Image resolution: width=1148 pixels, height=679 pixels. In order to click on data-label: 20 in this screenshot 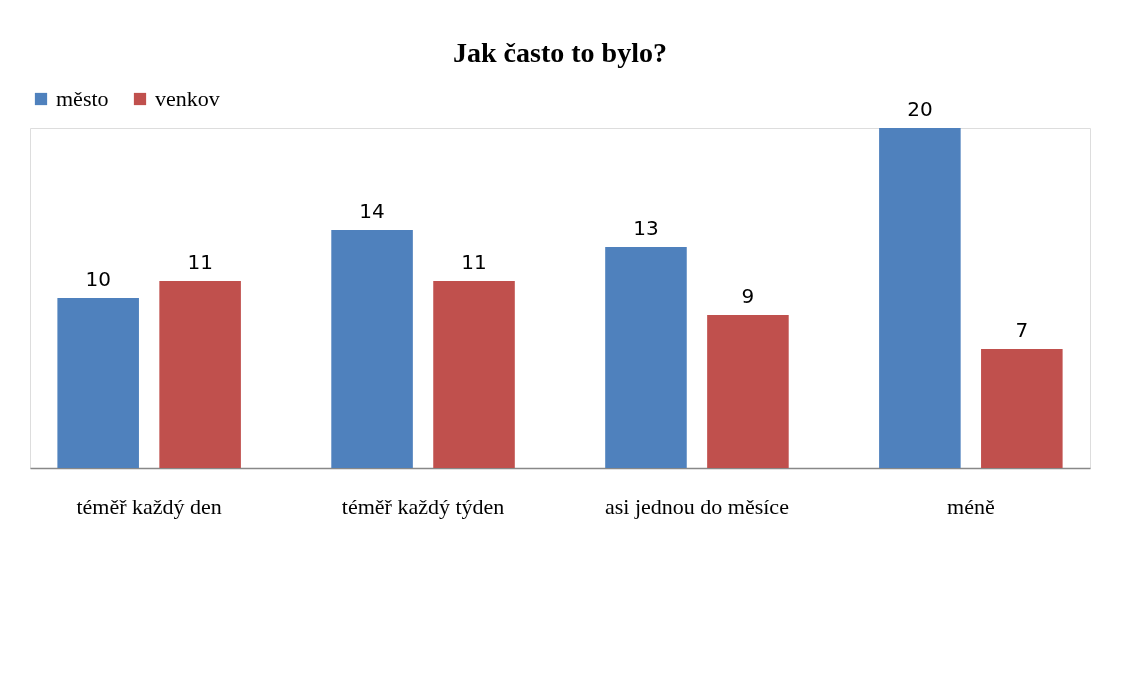, I will do `click(920, 109)`.